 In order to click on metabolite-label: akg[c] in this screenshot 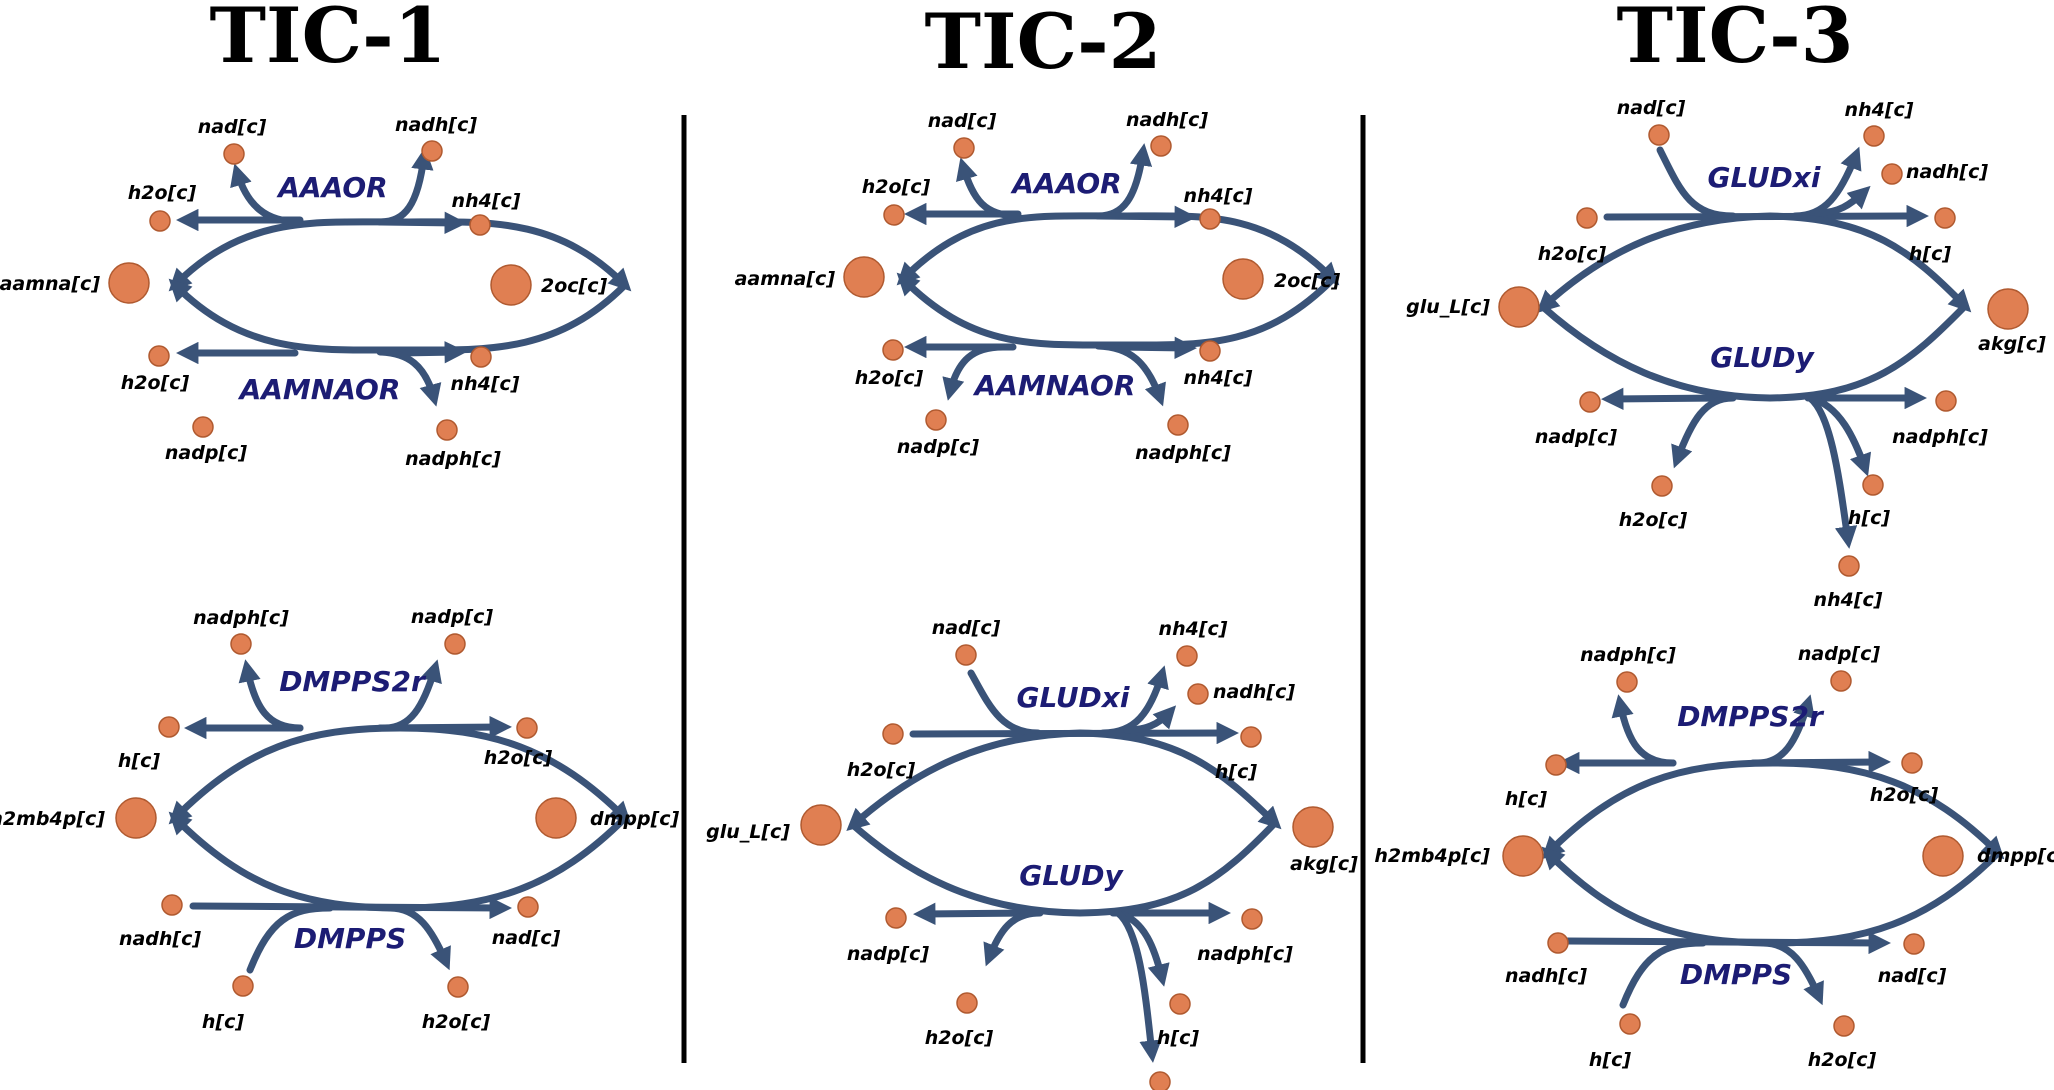, I will do `click(2012, 344)`.